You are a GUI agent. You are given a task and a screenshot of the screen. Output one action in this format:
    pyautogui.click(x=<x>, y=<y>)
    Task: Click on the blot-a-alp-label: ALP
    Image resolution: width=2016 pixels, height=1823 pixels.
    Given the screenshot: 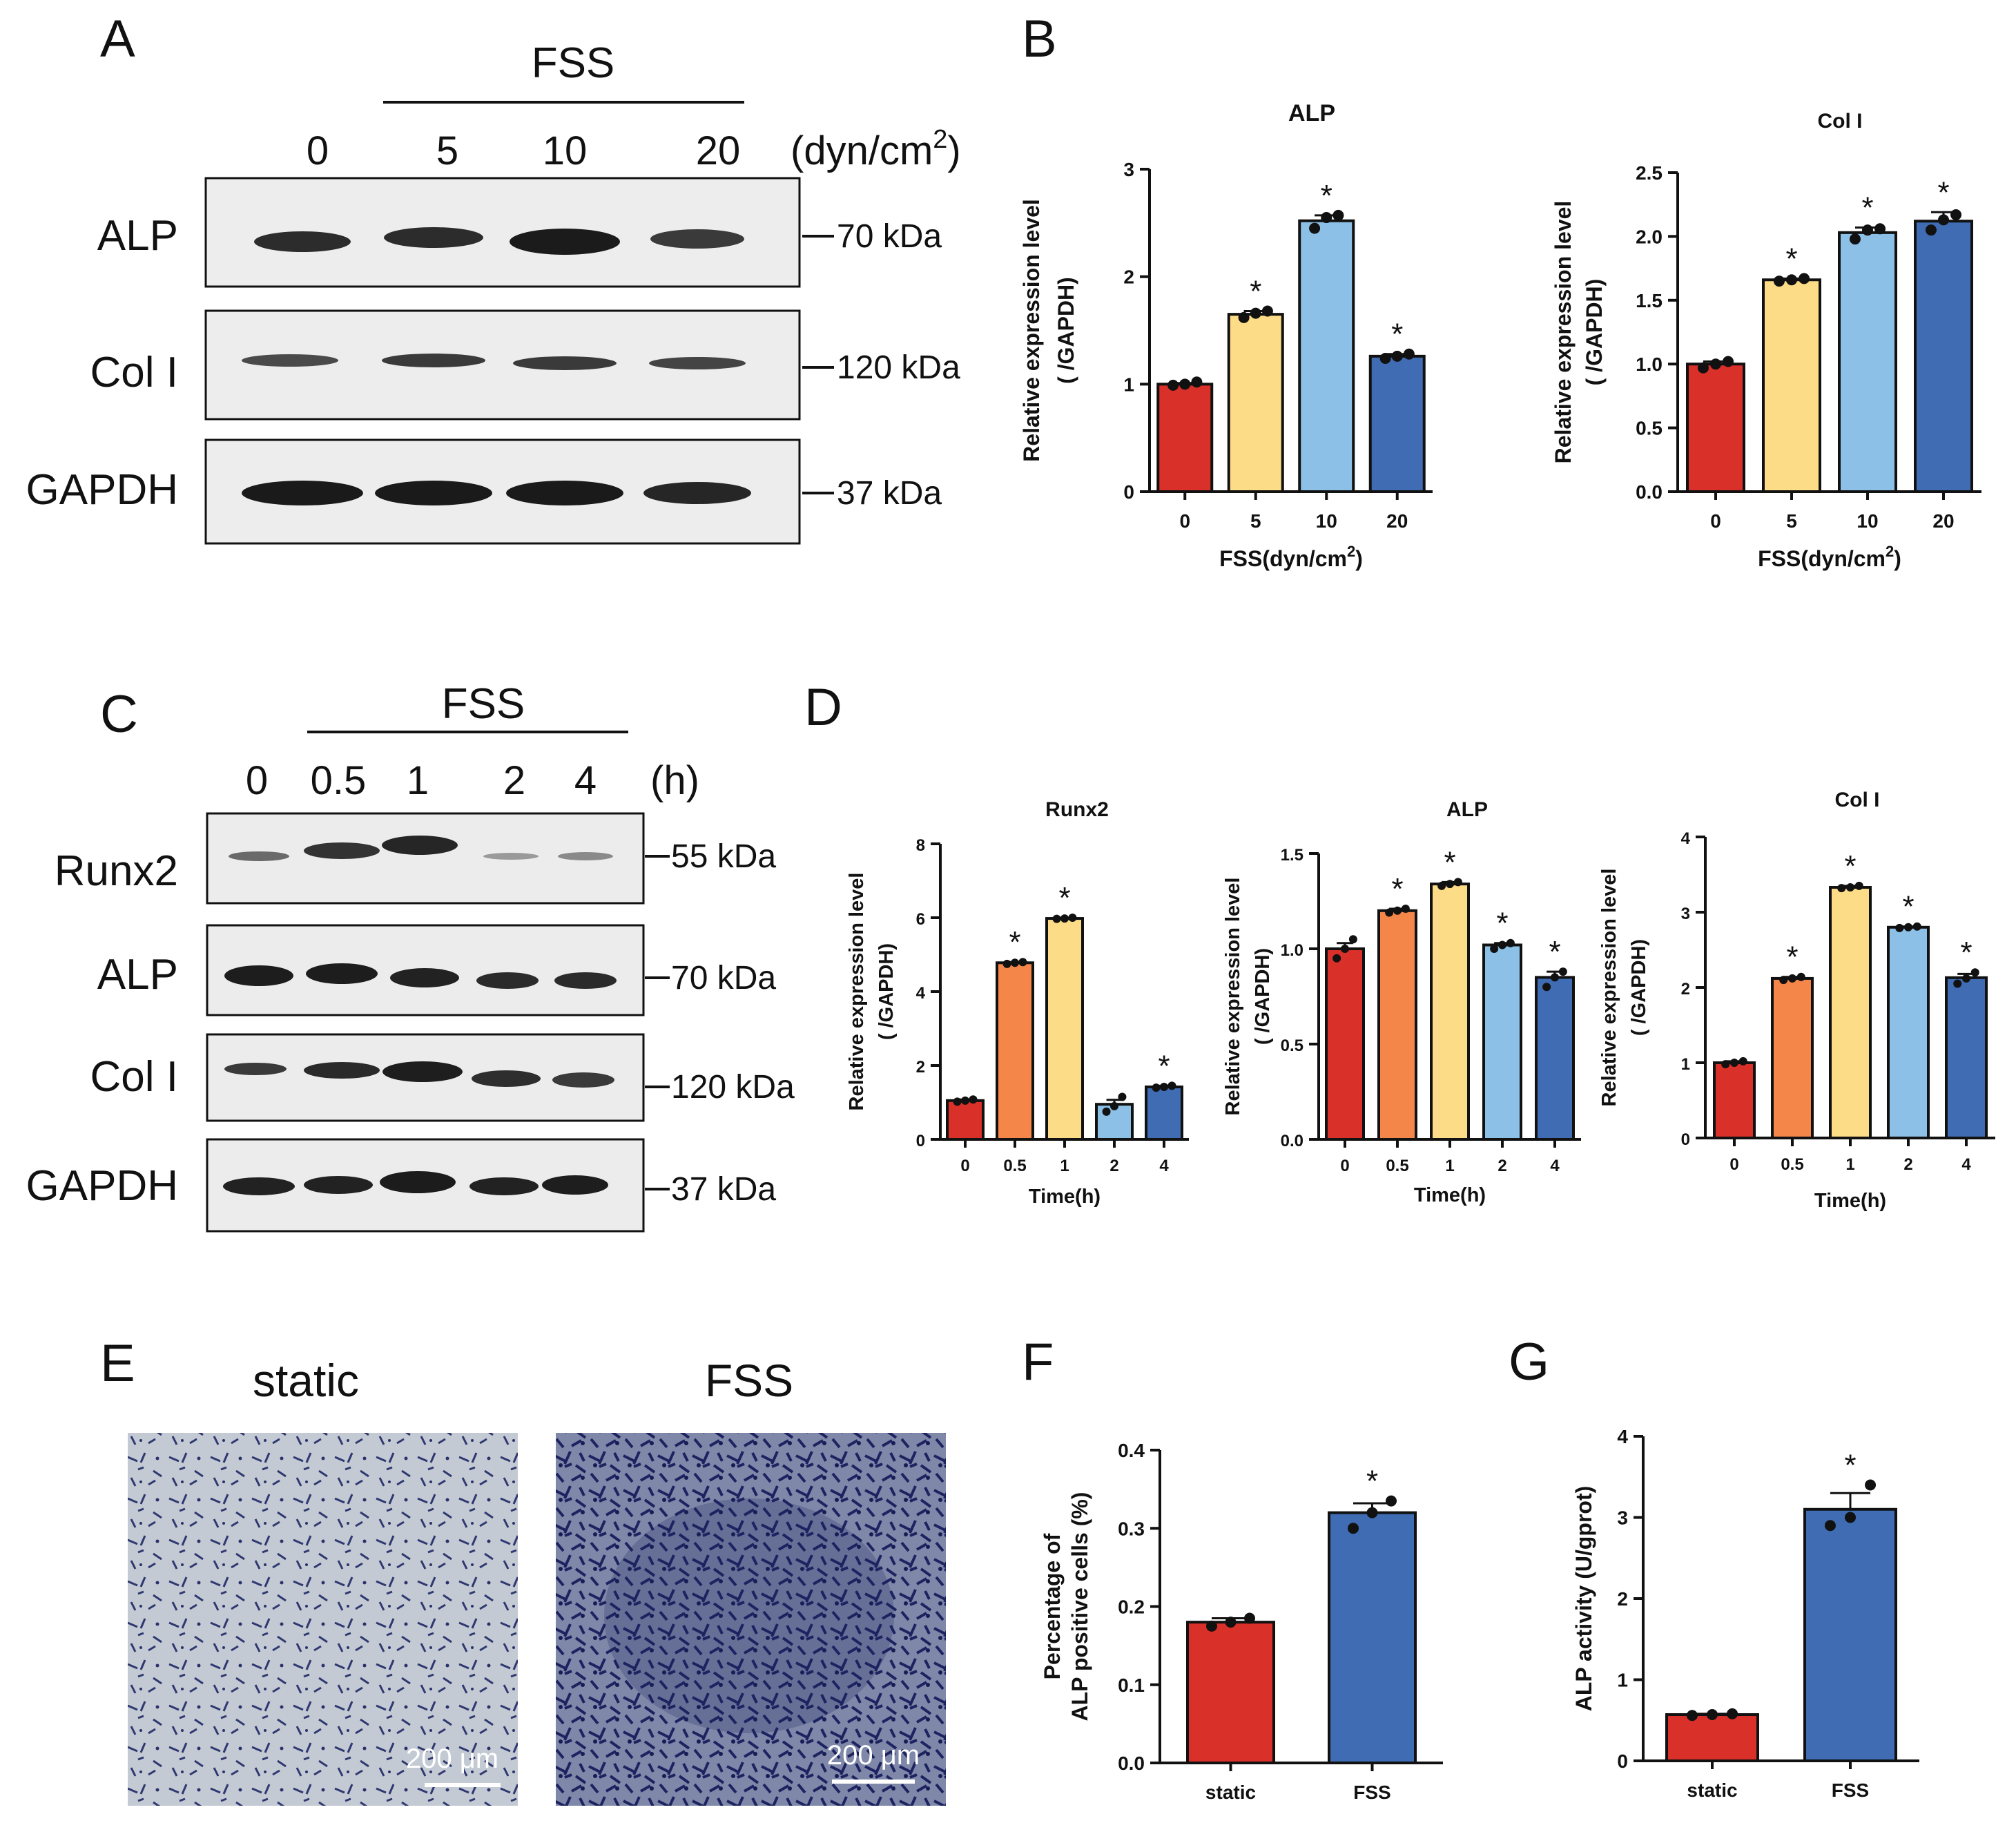 What is the action you would take?
    pyautogui.click(x=137, y=236)
    